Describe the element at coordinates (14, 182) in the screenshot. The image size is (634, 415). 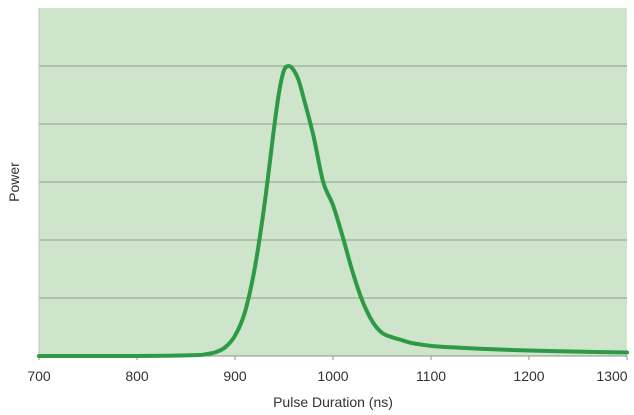
I see `y-axis-title: Power` at that location.